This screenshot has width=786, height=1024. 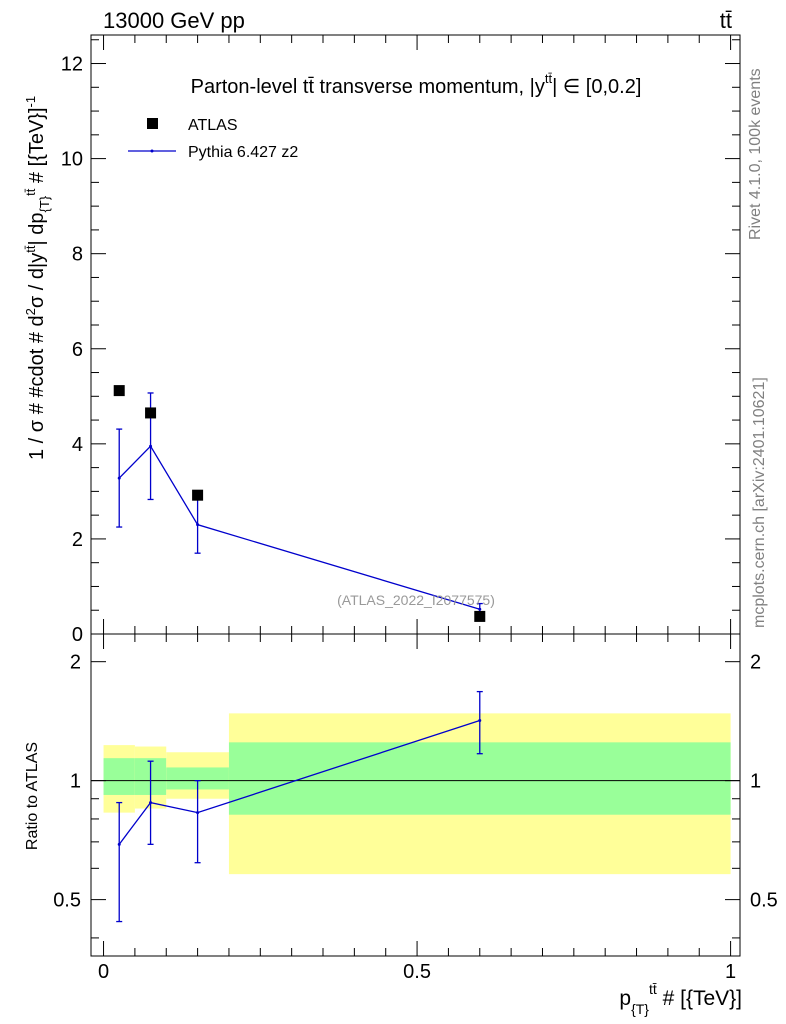 What do you see at coordinates (755, 154) in the screenshot?
I see `rivet-label: Rivet 4.1.0, 100k events` at bounding box center [755, 154].